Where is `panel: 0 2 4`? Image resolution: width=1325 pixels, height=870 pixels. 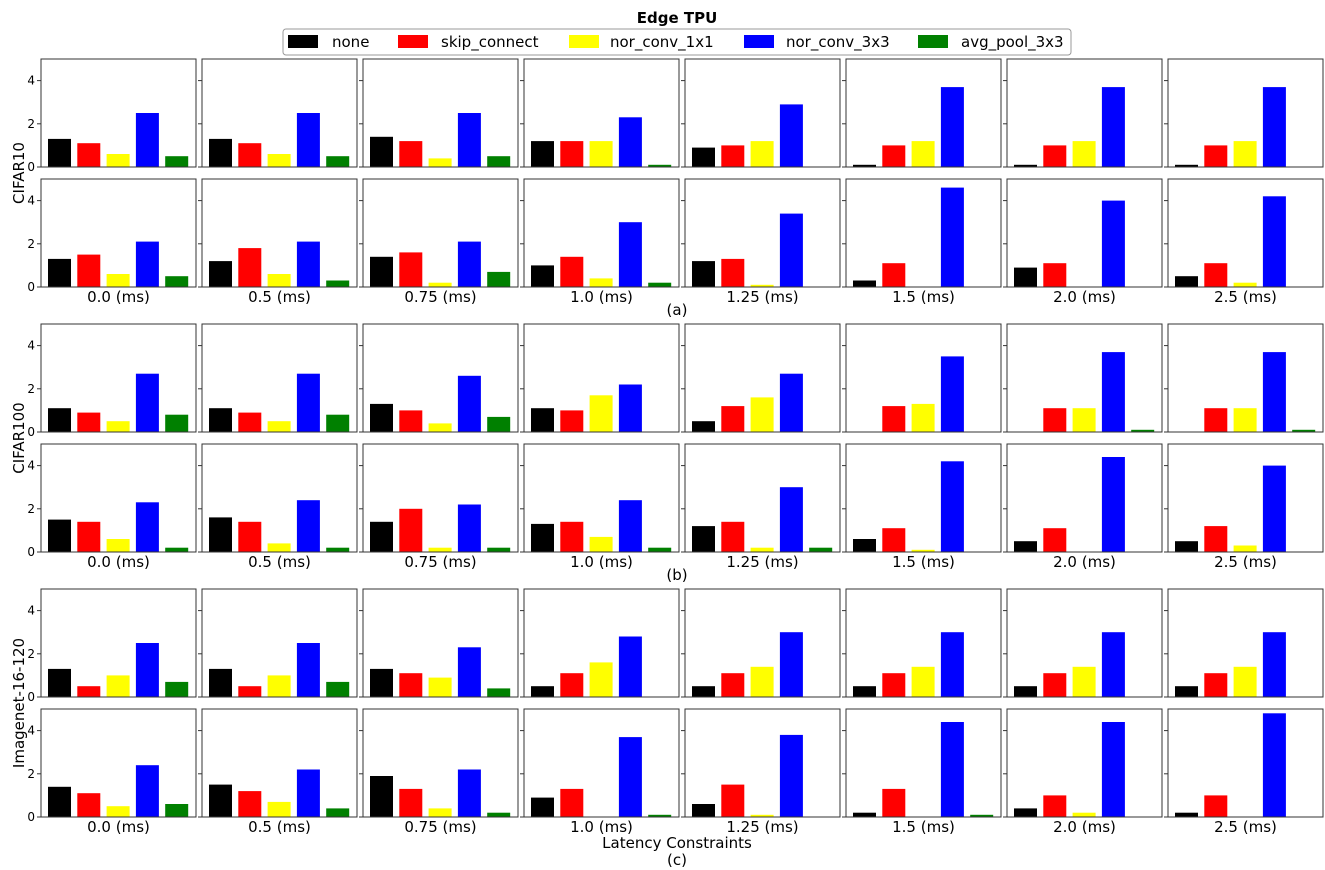
panel: 0 2 4 is located at coordinates (112, 381).